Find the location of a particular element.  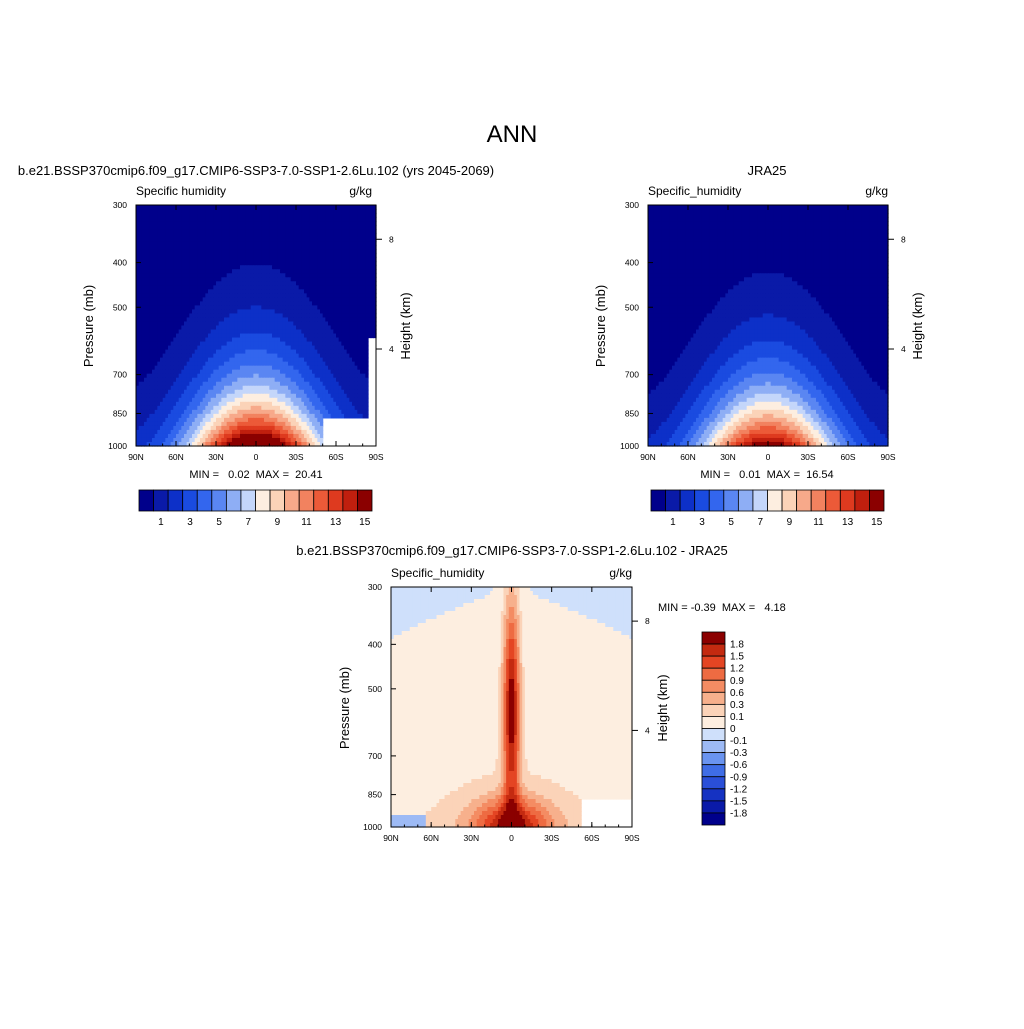

panel-model-units: g/kg is located at coordinates (360, 191).